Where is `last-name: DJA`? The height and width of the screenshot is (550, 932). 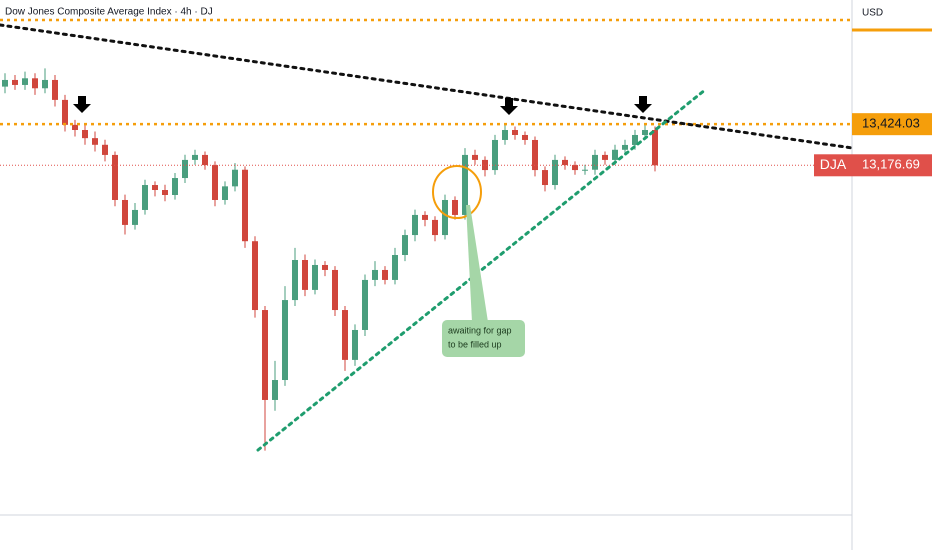 last-name: DJA is located at coordinates (833, 164).